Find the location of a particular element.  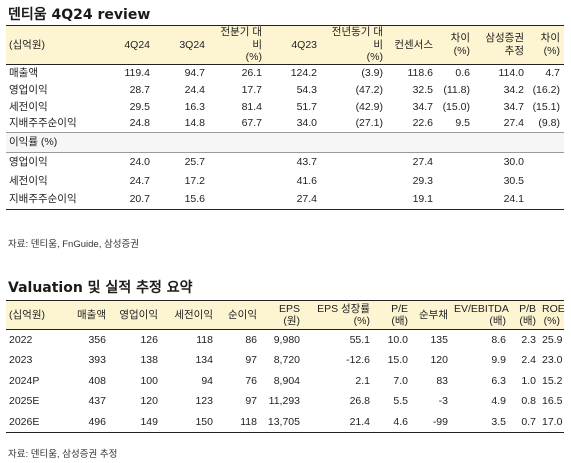

table-cell: (47.2) is located at coordinates (369, 89).